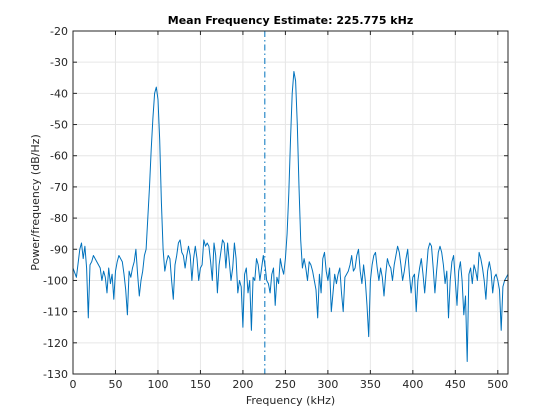 This screenshot has width=560, height=420. I want to click on x-tick-label: 0, so click(73, 384).